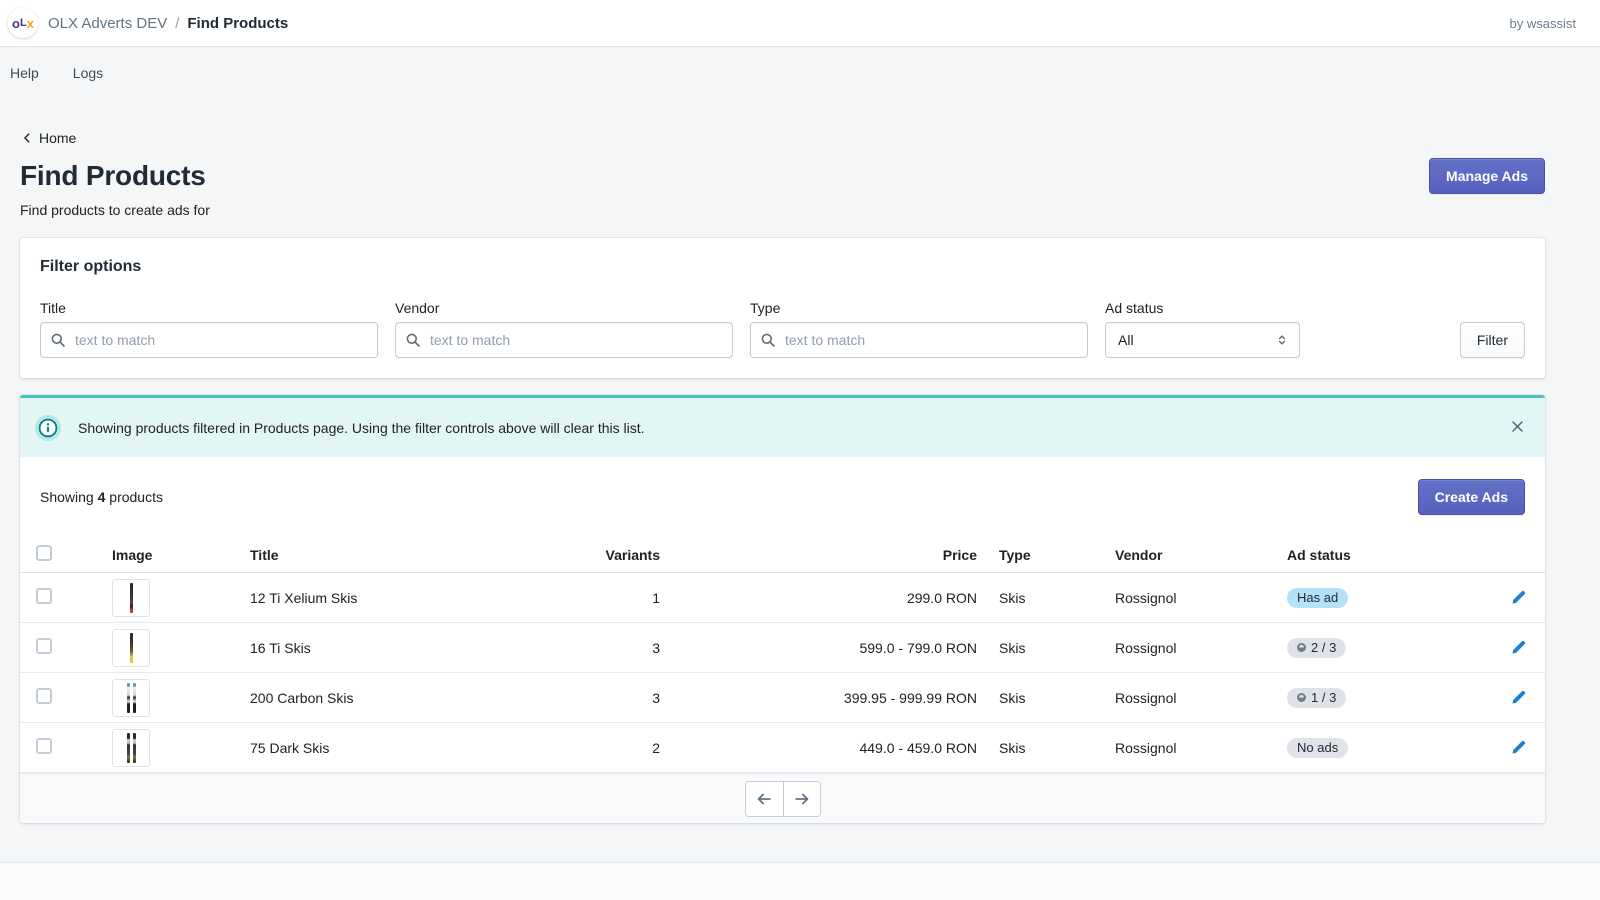 Image resolution: width=1600 pixels, height=900 pixels. What do you see at coordinates (1517, 428) in the screenshot?
I see `close-icon` at bounding box center [1517, 428].